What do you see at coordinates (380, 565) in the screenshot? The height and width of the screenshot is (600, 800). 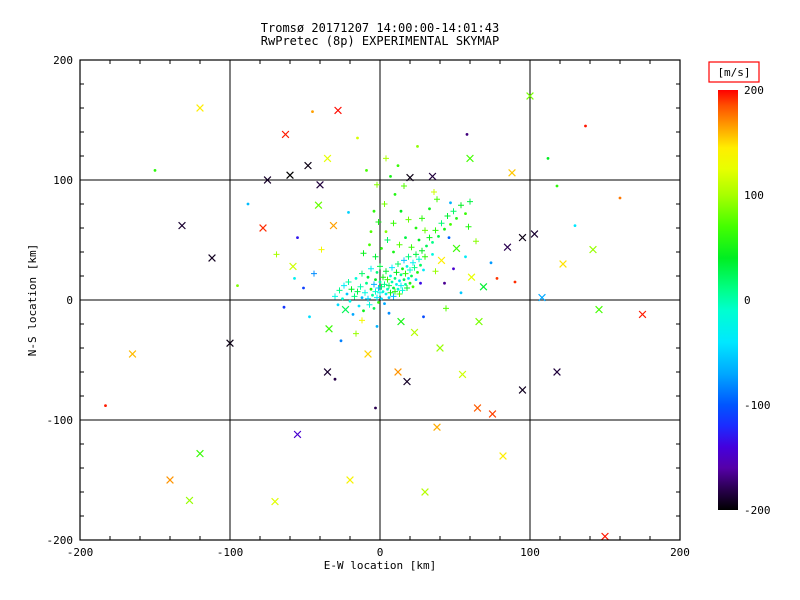 I see `x-axis-label: E-W location [km]` at bounding box center [380, 565].